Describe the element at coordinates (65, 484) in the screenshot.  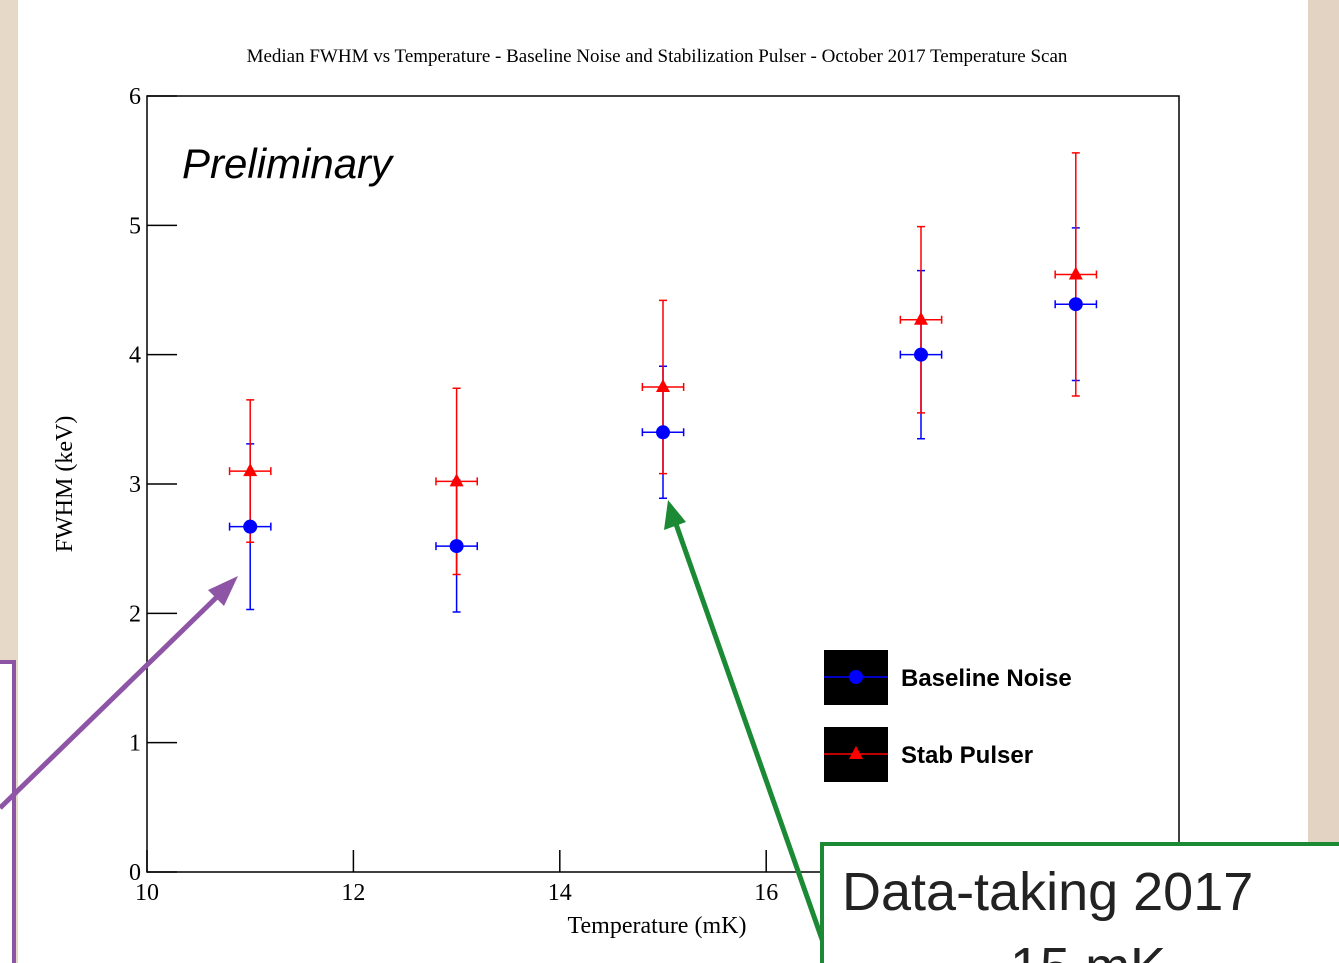
I see `y-axis-label: FWHM (keV)` at that location.